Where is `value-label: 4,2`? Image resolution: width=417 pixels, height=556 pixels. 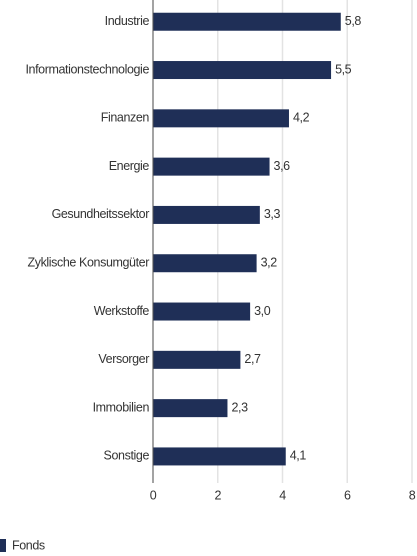 value-label: 4,2 is located at coordinates (301, 118).